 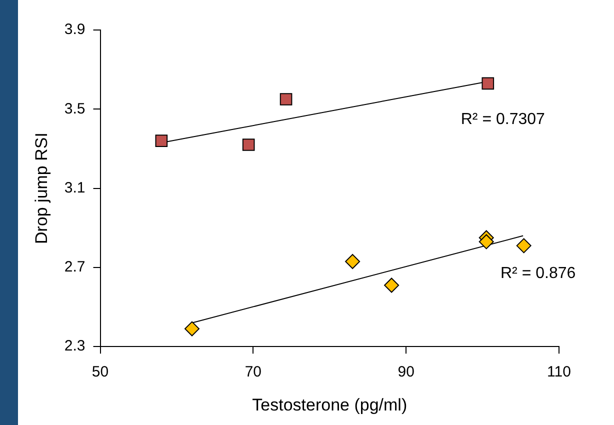 I want to click on y-tick-label: 3.1, so click(x=75, y=187).